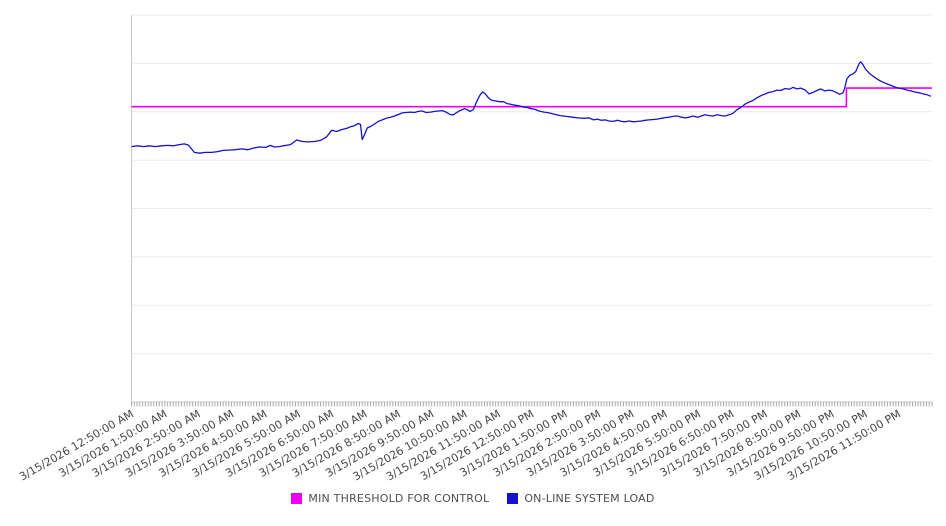  What do you see at coordinates (297, 498) in the screenshot?
I see `threshold-swatch-icon` at bounding box center [297, 498].